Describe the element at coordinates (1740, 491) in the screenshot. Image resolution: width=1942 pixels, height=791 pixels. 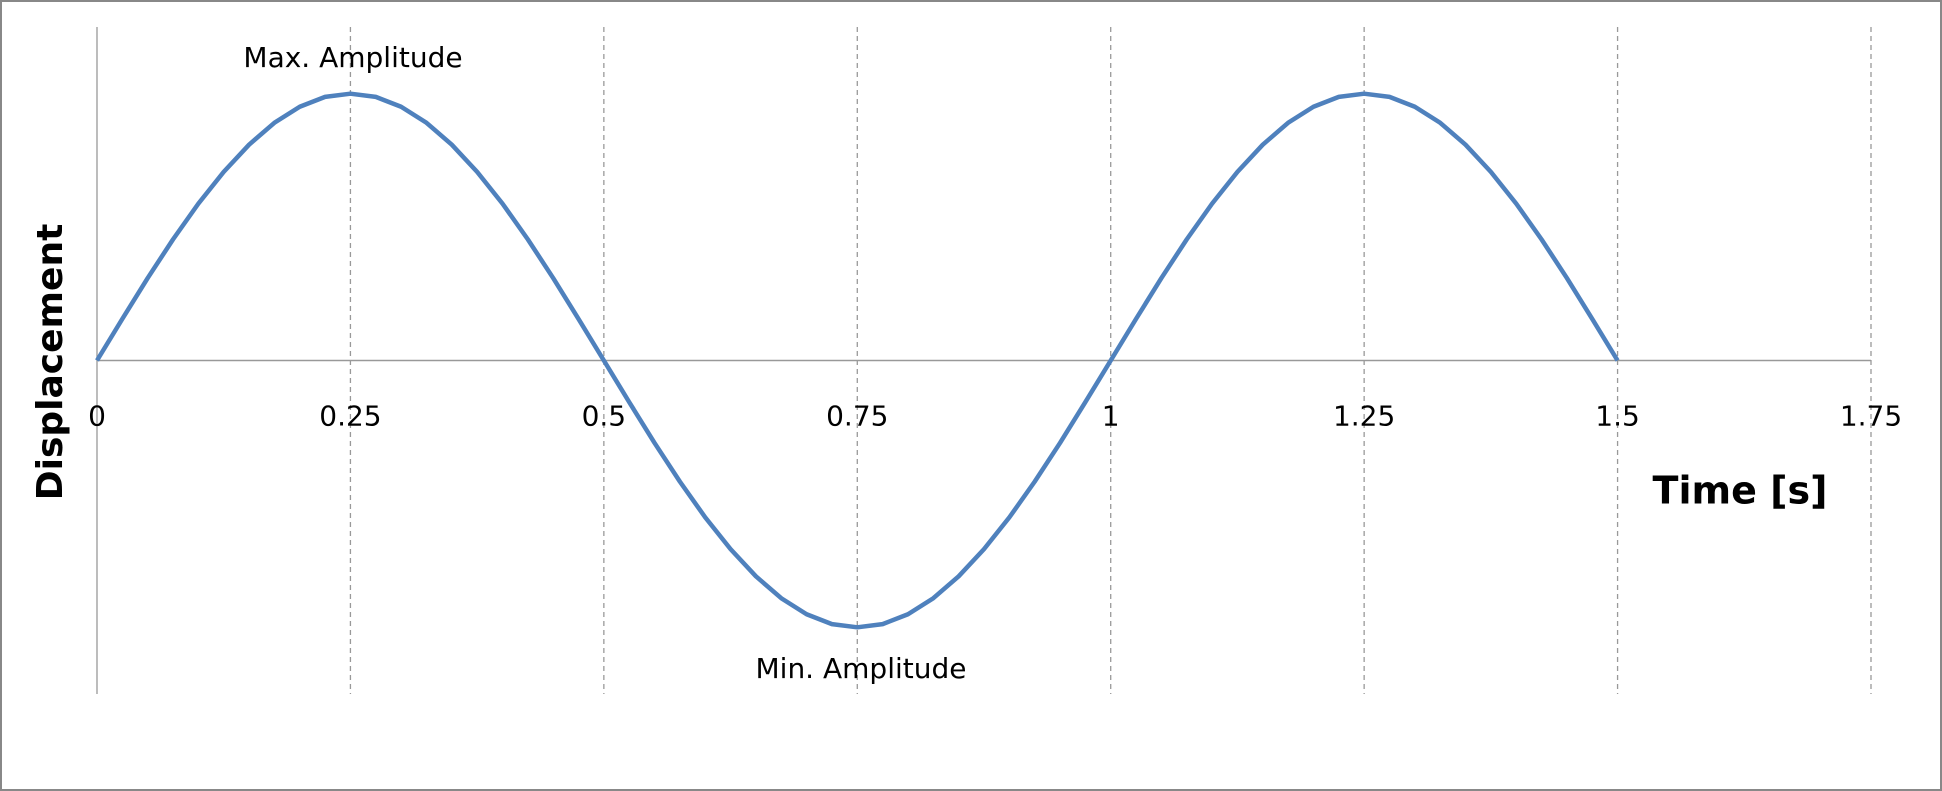
I see `x-axis-label: Time [s]` at that location.